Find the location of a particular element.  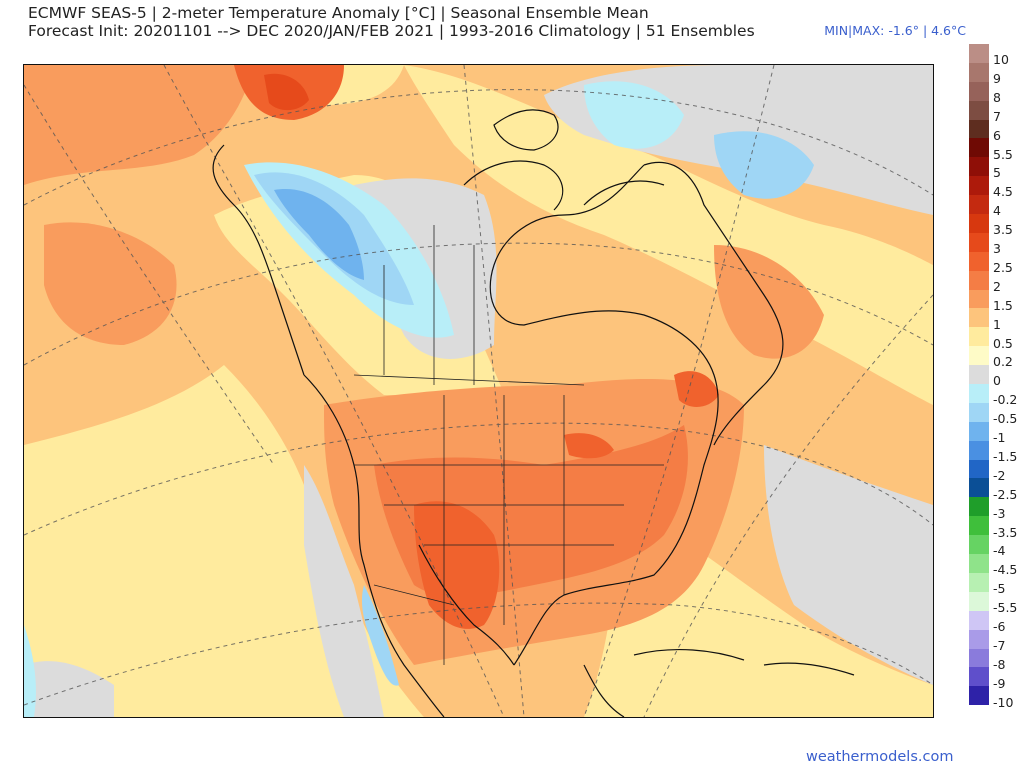

color-scale-label: -9 is located at coordinates (999, 683).